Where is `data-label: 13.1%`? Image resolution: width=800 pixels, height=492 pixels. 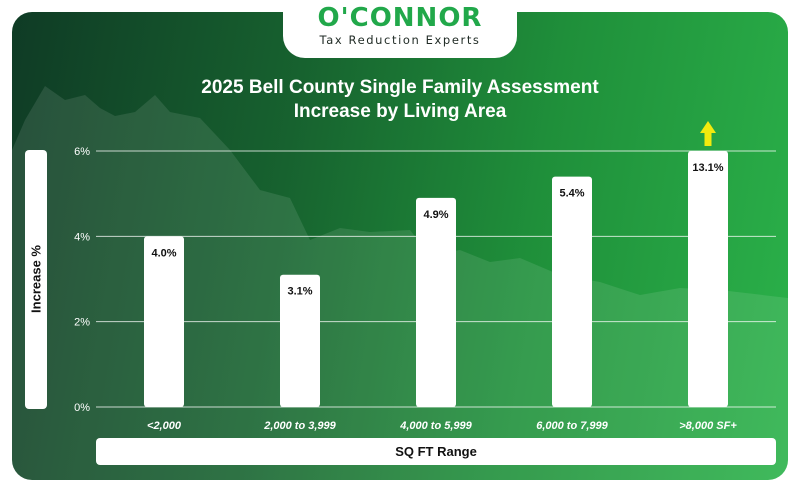 data-label: 13.1% is located at coordinates (707, 168).